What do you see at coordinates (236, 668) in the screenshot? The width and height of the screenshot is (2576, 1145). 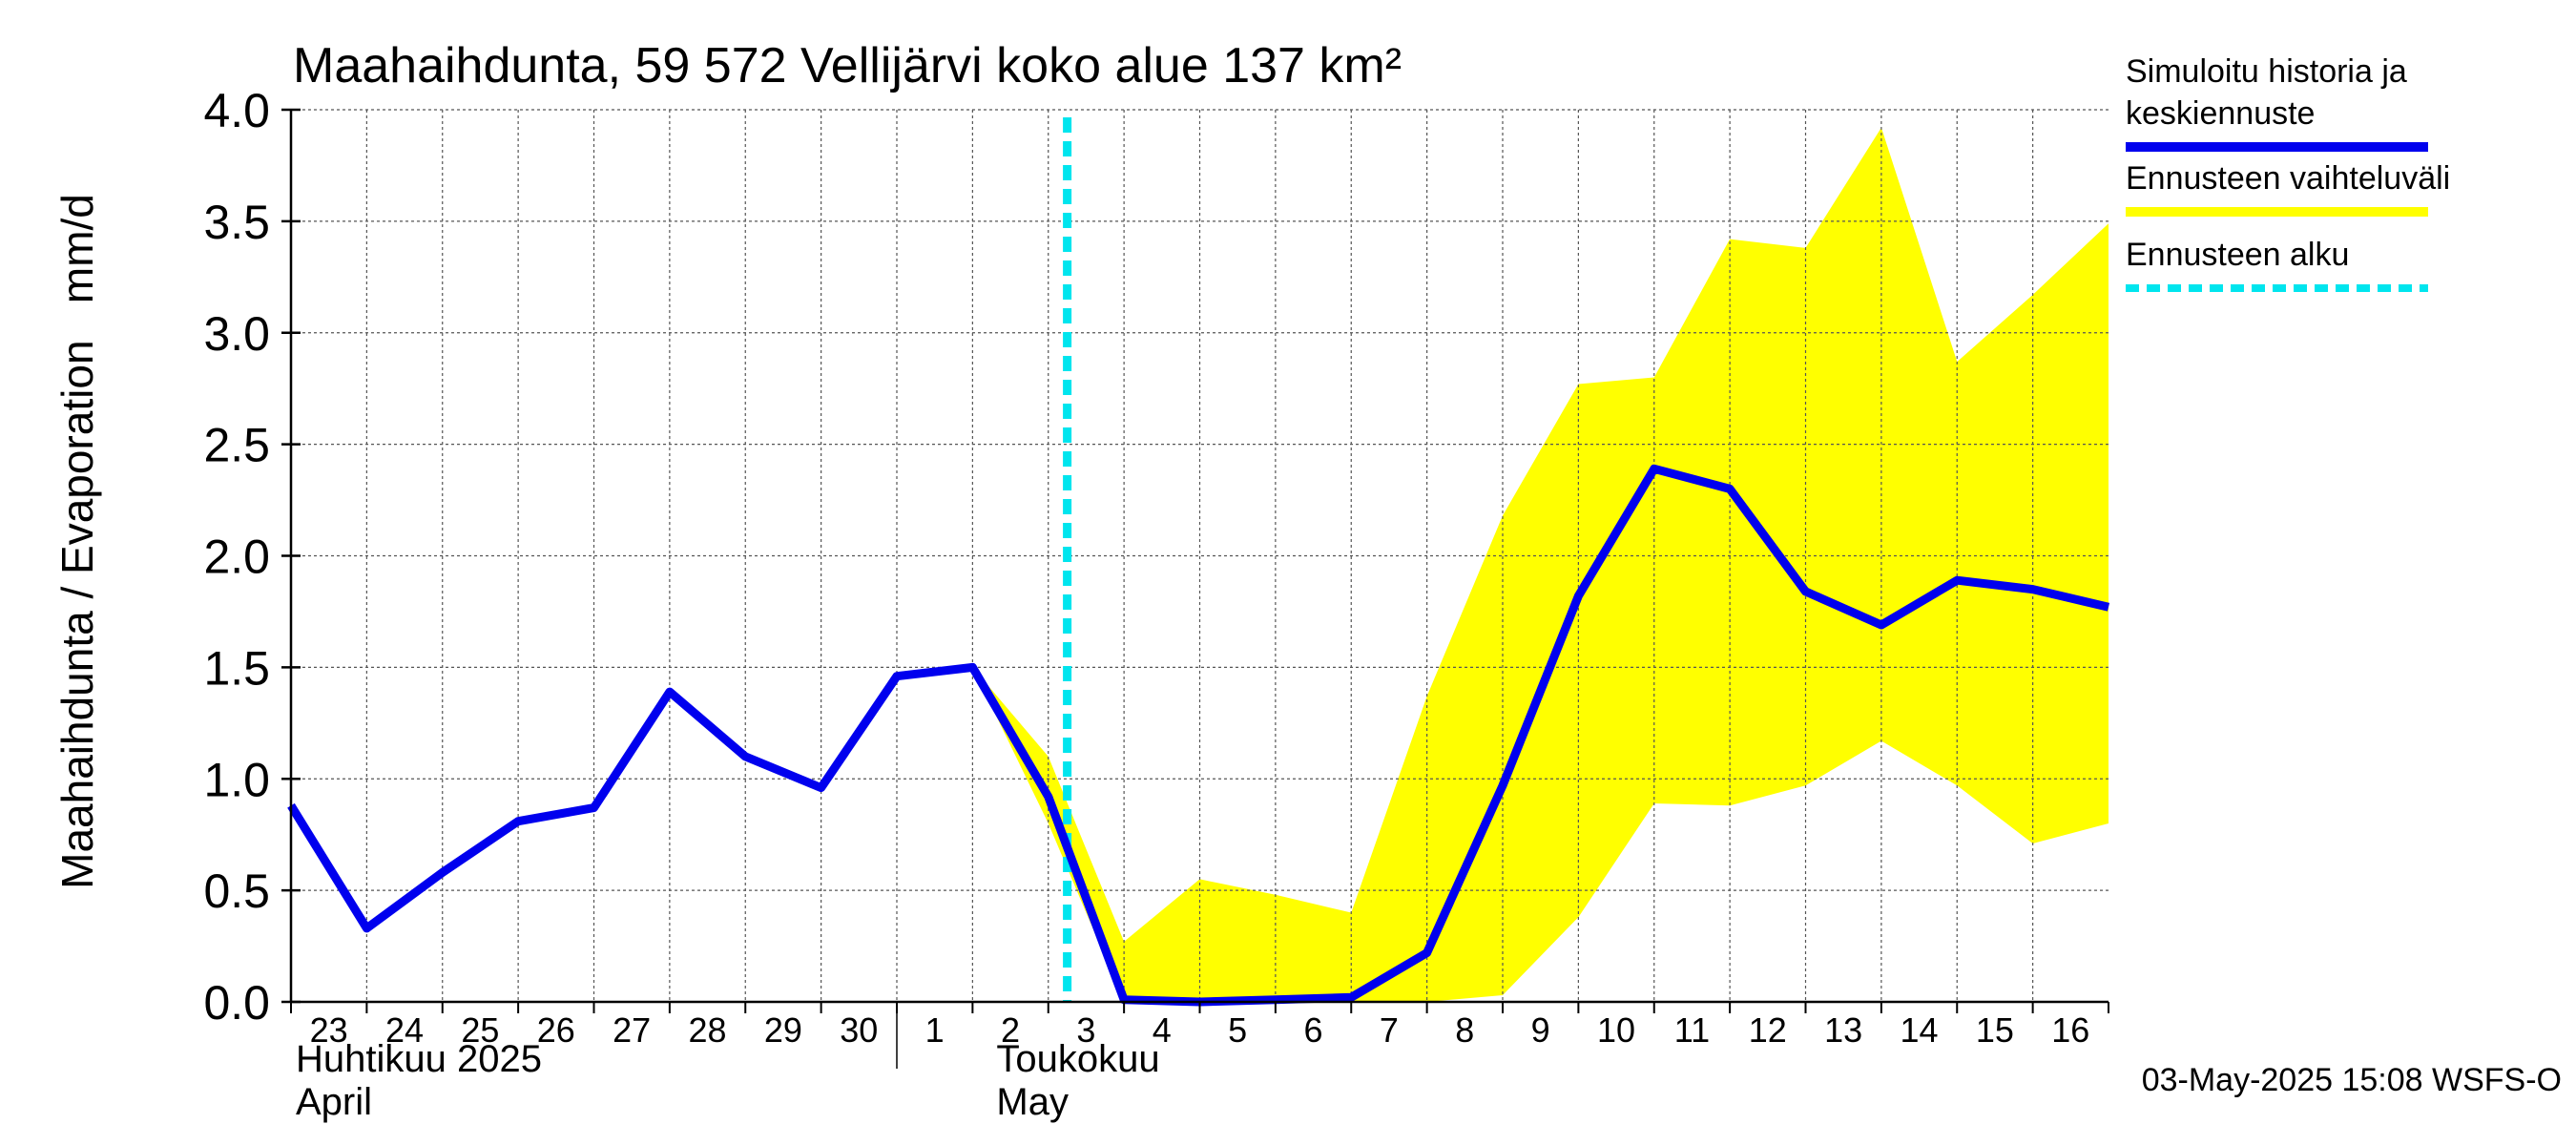 I see `y-tick-label: 1.5` at bounding box center [236, 668].